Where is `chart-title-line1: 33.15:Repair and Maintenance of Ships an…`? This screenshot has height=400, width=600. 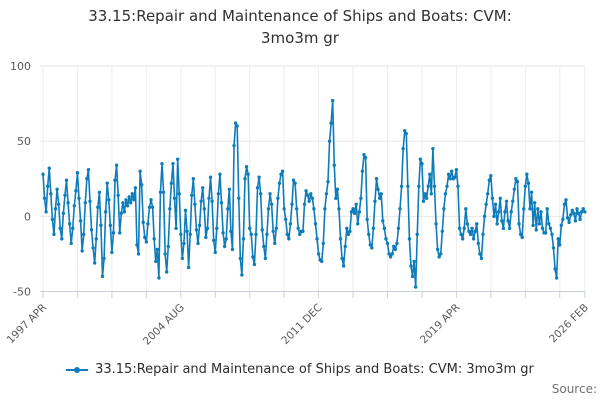
chart-title-line1: 33.15:Repair and Maintenance of Ships an… is located at coordinates (300, 16).